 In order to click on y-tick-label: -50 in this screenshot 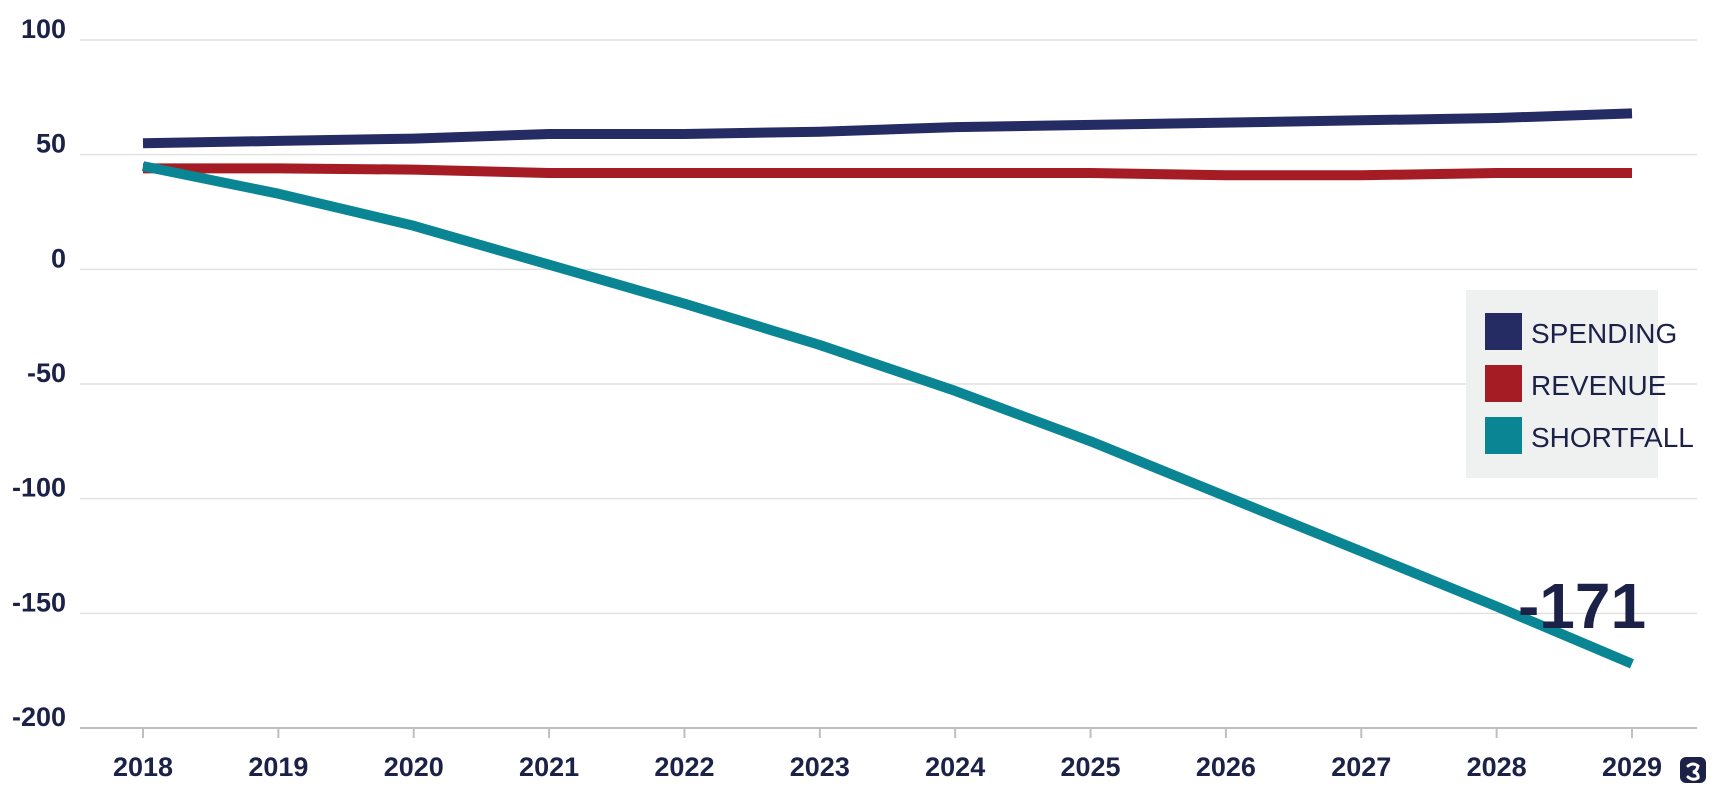, I will do `click(46, 373)`.